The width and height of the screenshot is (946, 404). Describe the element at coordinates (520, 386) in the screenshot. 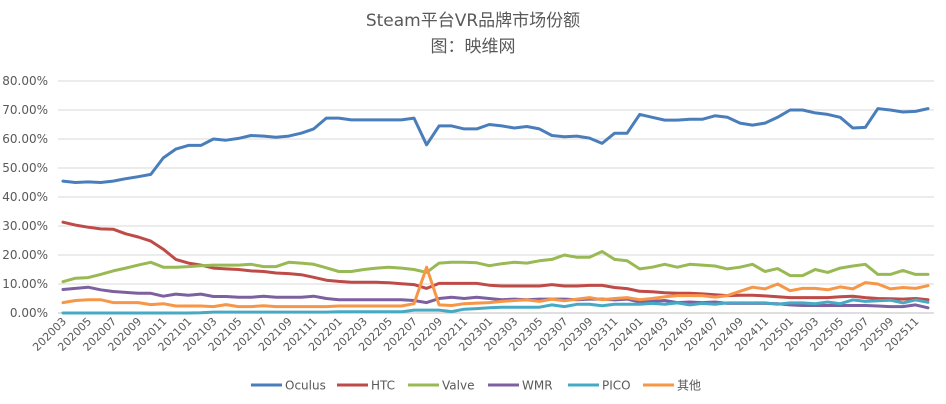

I see `legend-item: WMR` at that location.